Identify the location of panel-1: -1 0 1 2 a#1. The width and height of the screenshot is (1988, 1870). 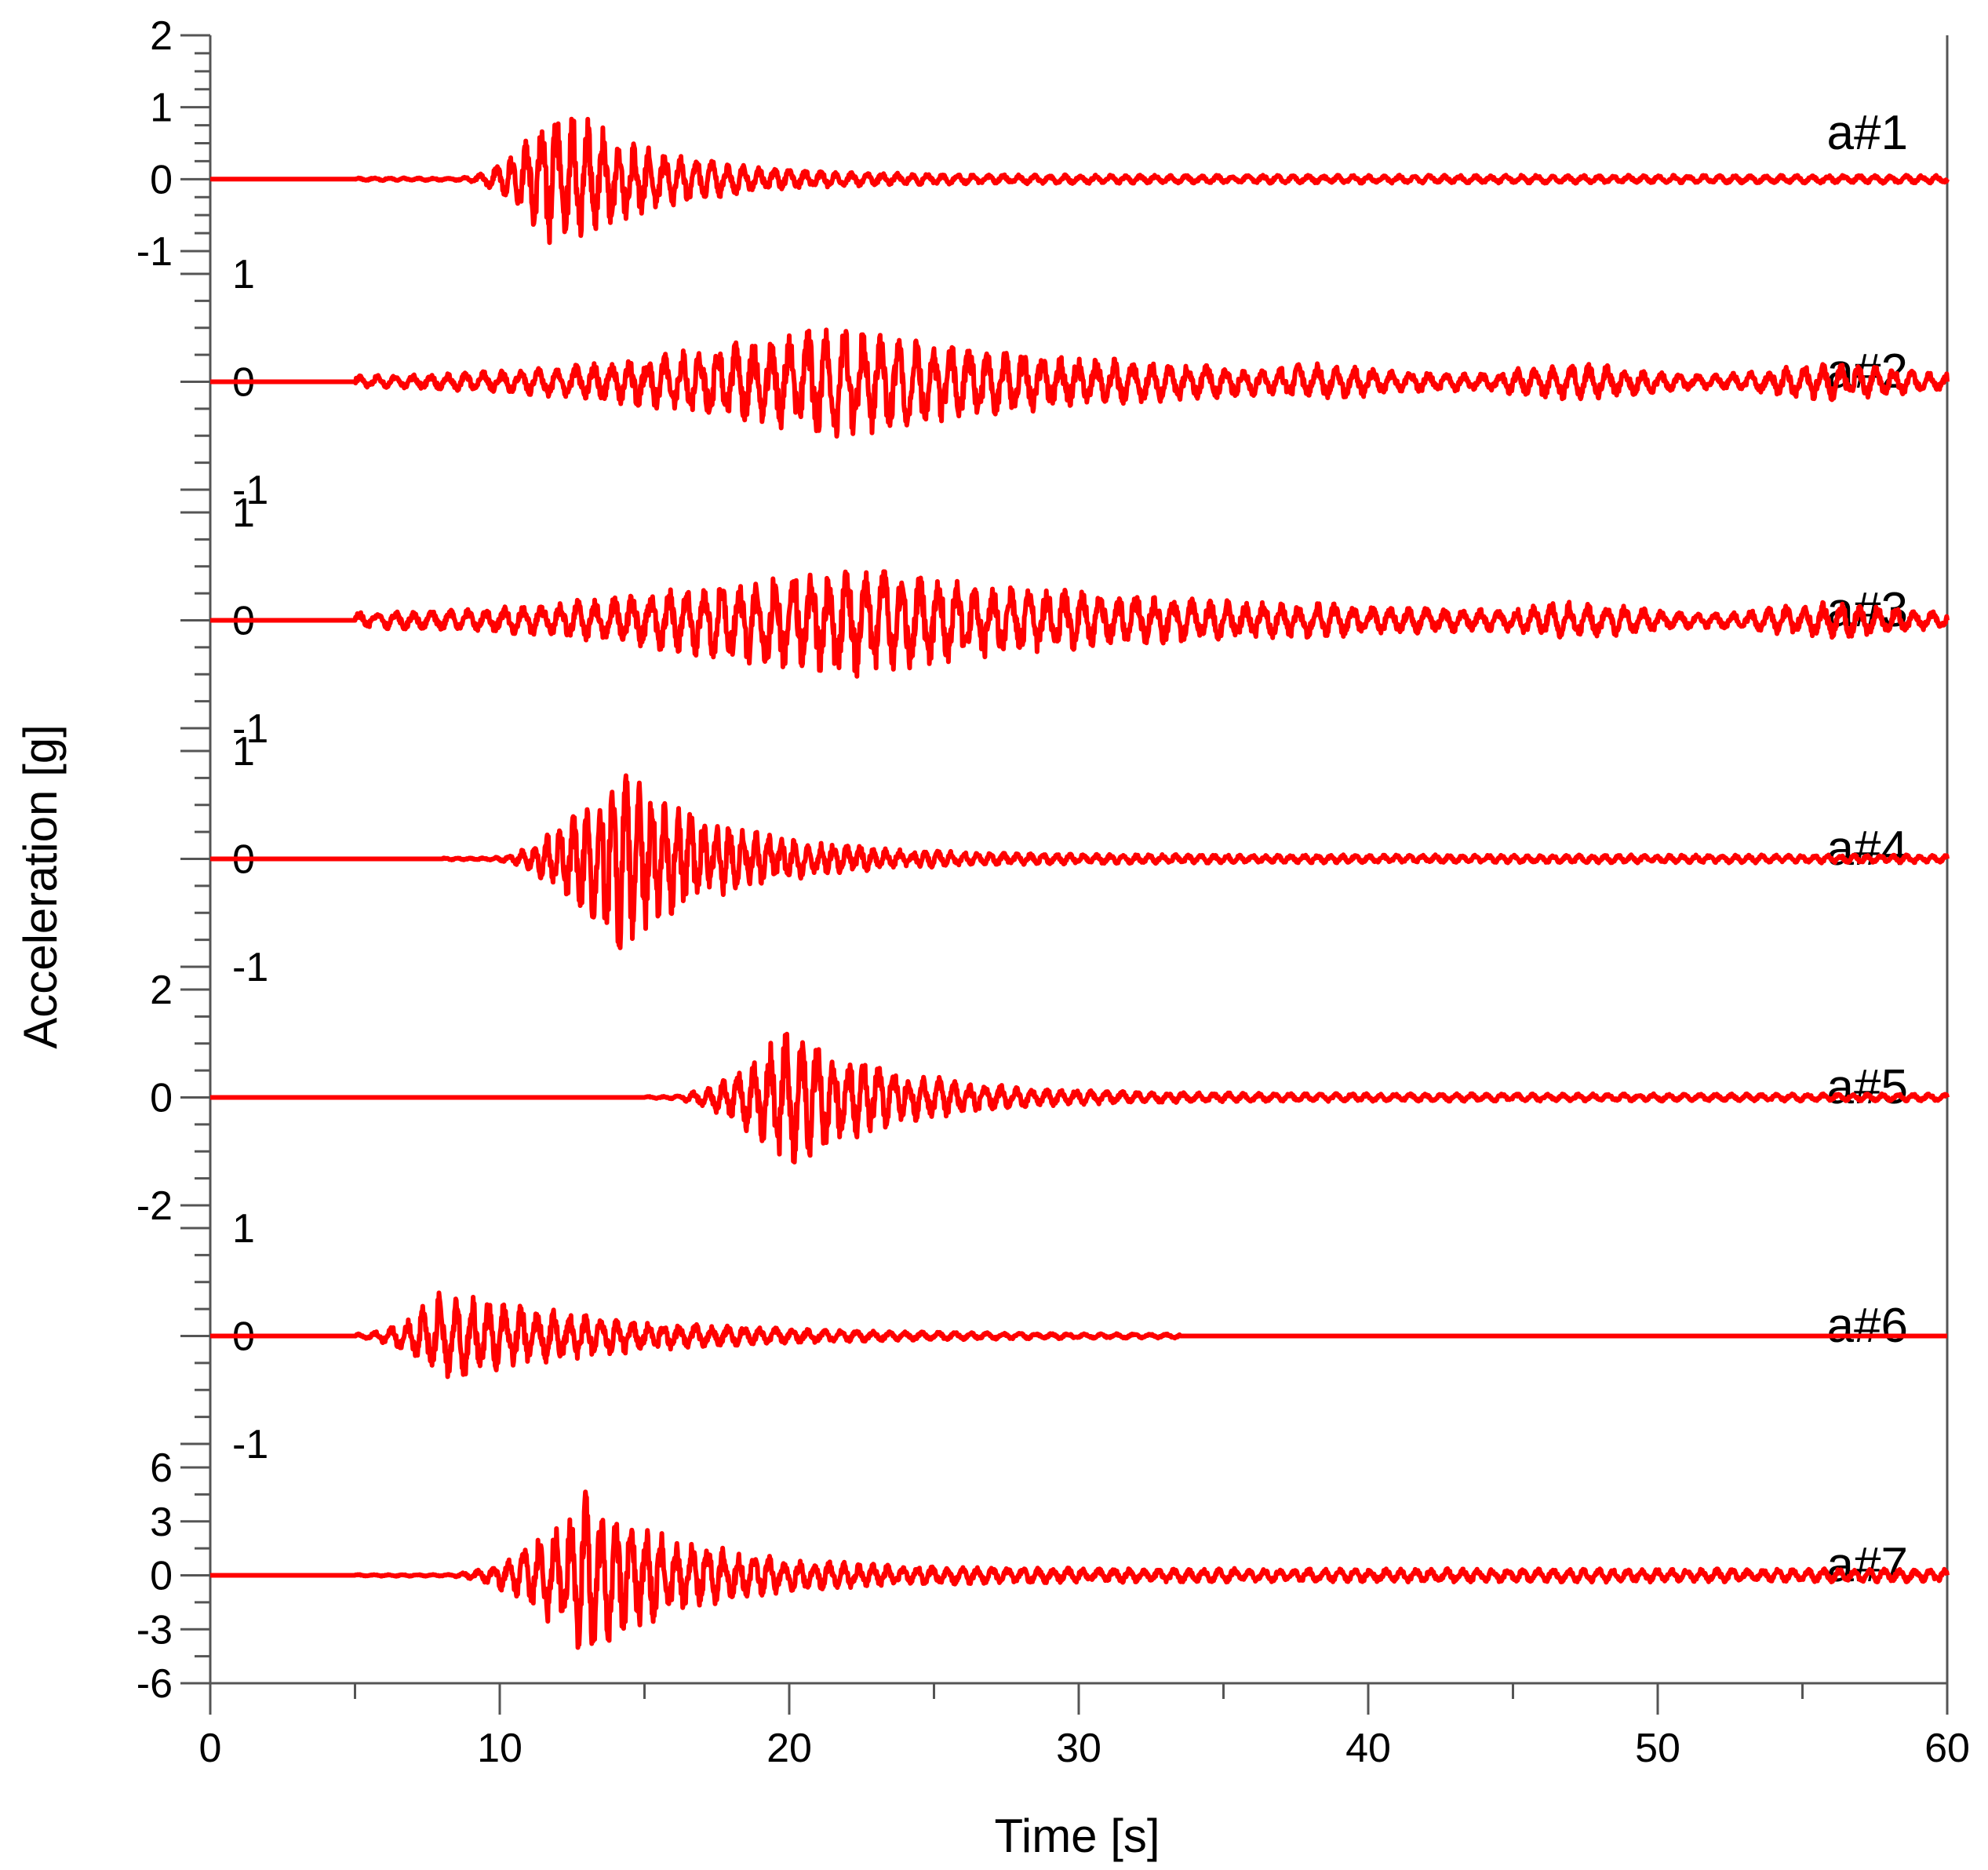
(1044, 144).